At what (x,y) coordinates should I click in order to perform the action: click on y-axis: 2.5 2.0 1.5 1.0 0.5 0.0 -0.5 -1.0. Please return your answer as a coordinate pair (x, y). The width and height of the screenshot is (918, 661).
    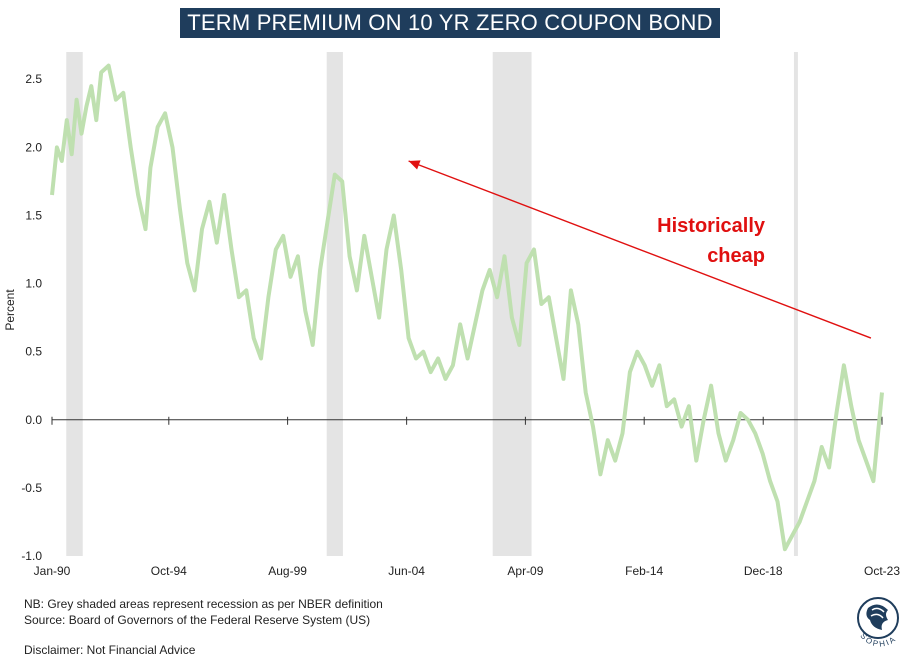
    Looking at the image, I should click on (31, 317).